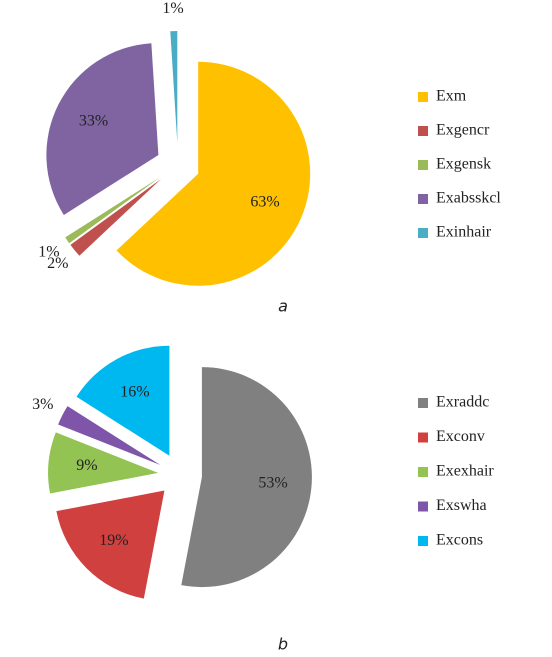 The image size is (552, 657). Describe the element at coordinates (134, 392) in the screenshot. I see `data-label: 16%` at that location.